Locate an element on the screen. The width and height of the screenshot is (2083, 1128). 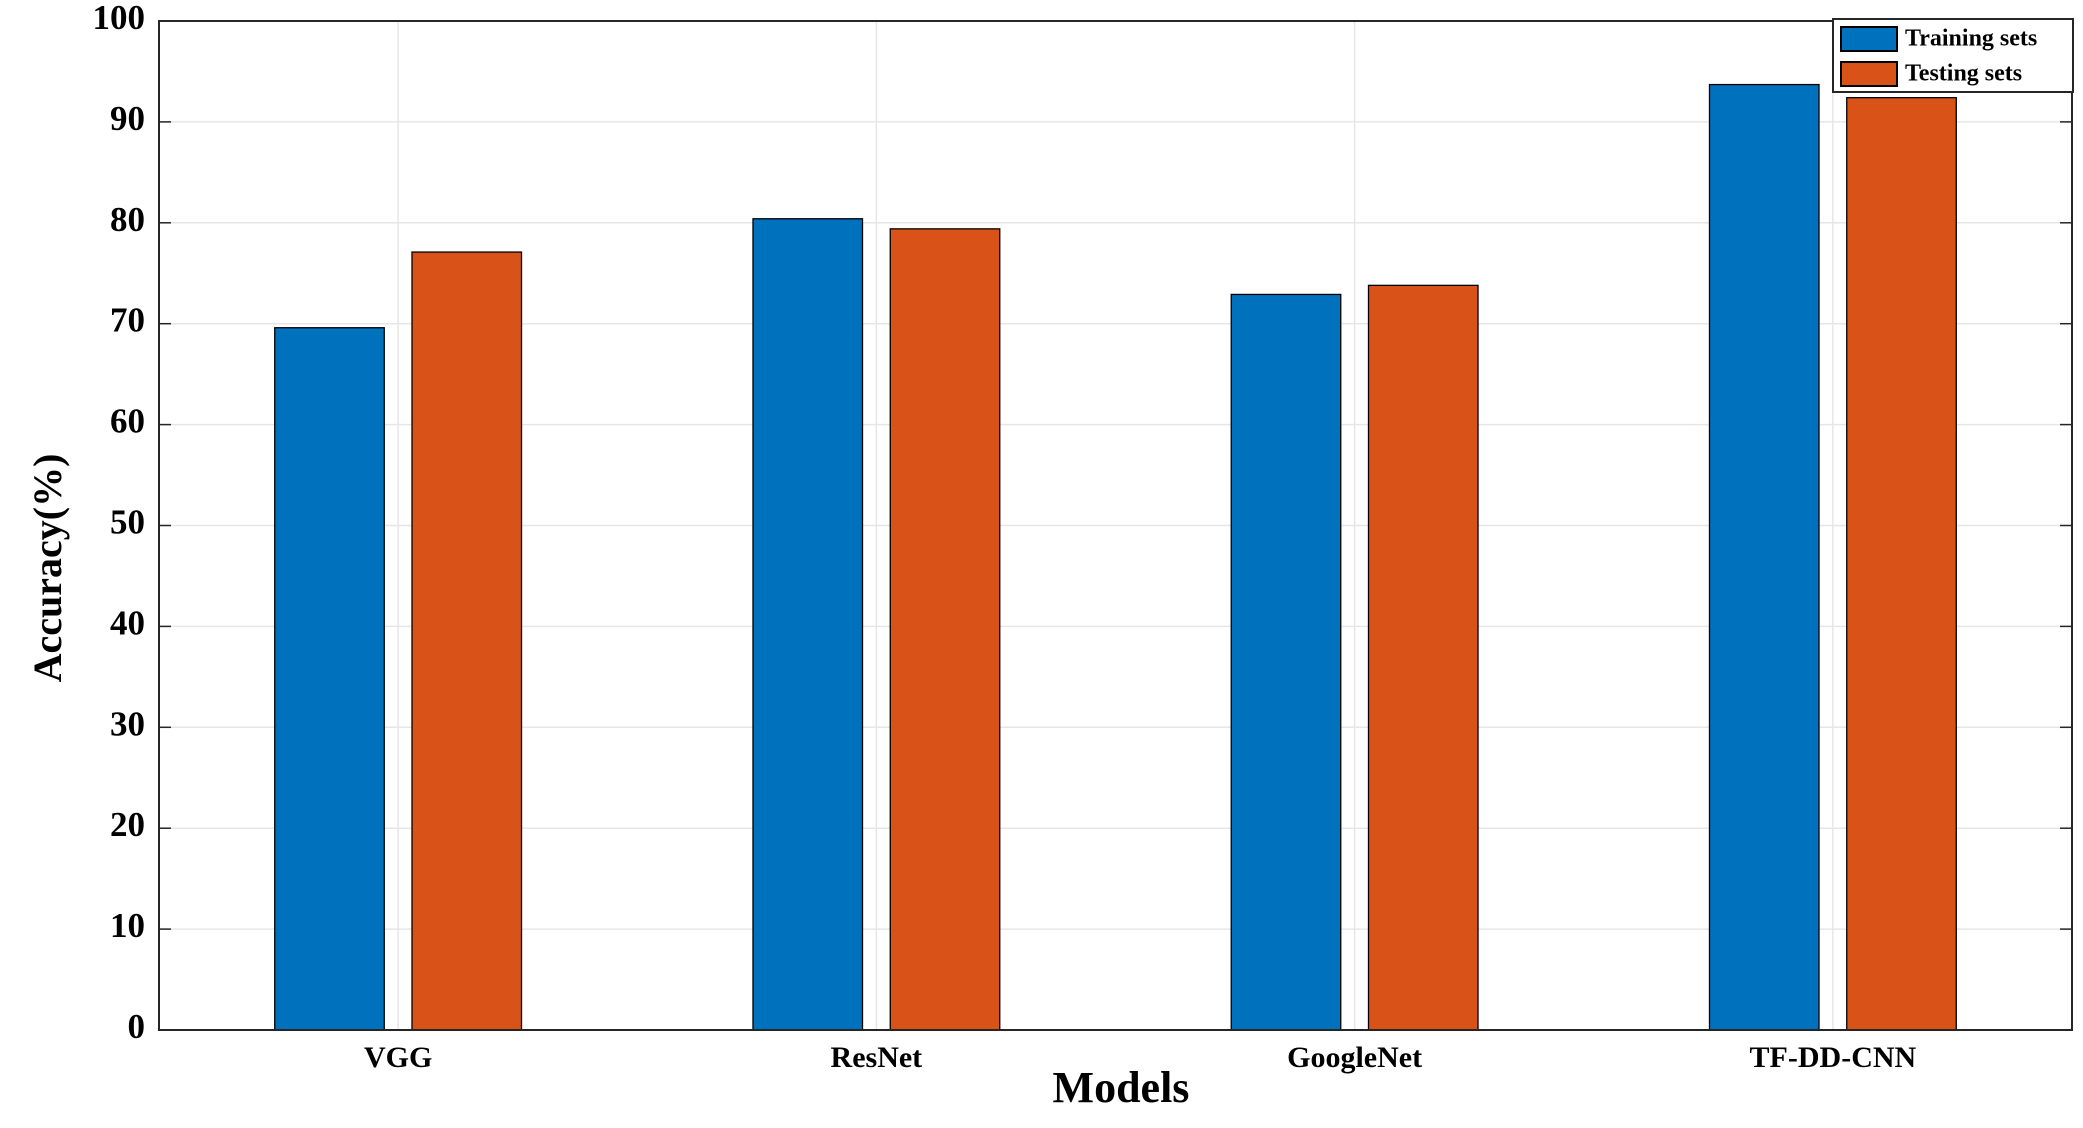
x-tick-label: GoogleNet is located at coordinates (1354, 1057).